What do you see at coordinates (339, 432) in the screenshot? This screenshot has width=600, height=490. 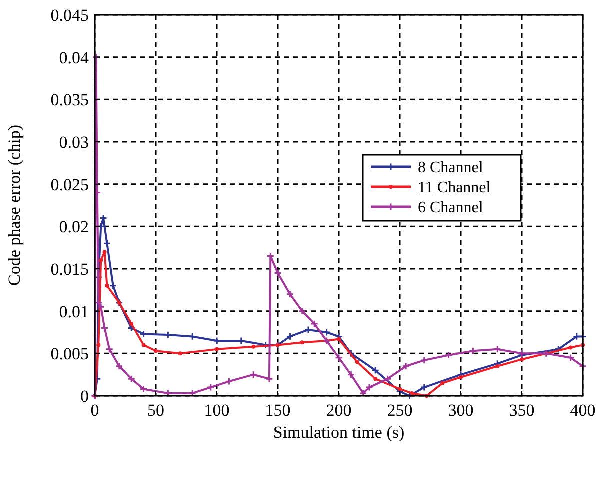 I see `x-axis-title: Simulation time (s)` at bounding box center [339, 432].